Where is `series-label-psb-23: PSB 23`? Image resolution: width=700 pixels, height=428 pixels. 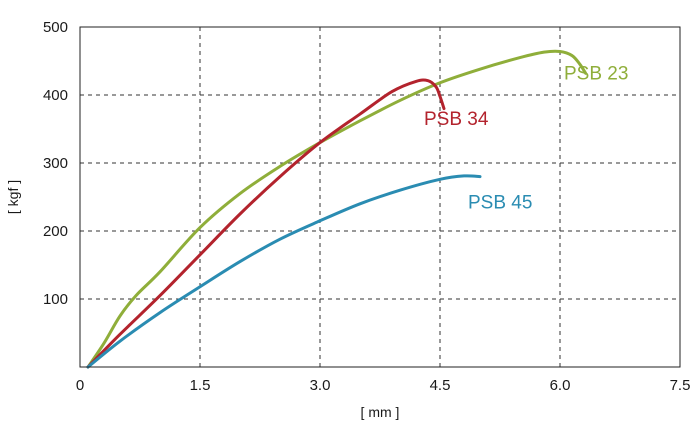
series-label-psb-23: PSB 23 is located at coordinates (596, 73).